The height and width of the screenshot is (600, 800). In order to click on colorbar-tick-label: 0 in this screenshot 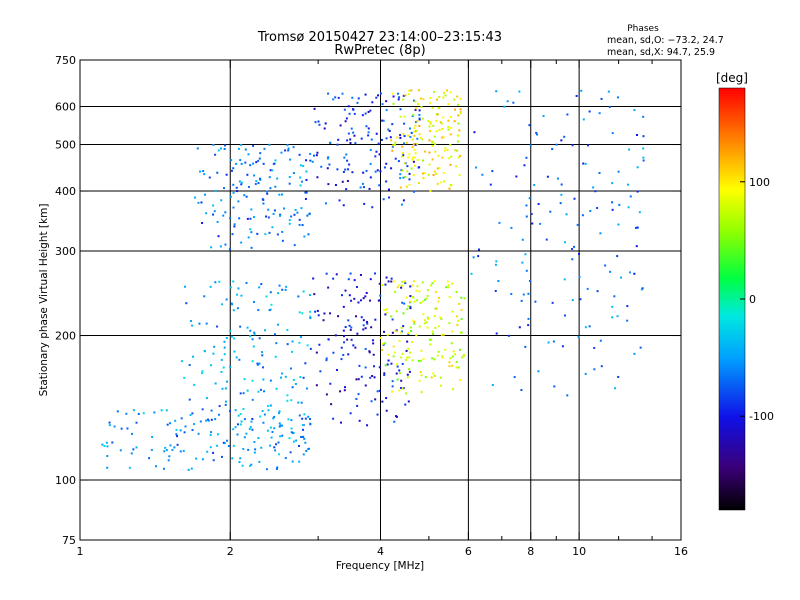, I will do `click(752, 299)`.